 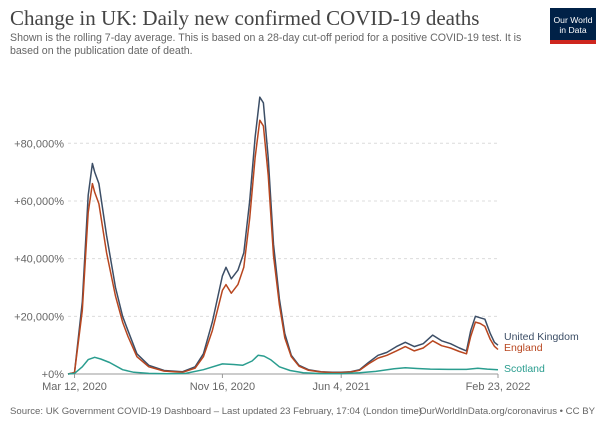 What do you see at coordinates (507, 411) in the screenshot?
I see `credit-link: OurWorldInData.org/coronavirus • CC BY` at bounding box center [507, 411].